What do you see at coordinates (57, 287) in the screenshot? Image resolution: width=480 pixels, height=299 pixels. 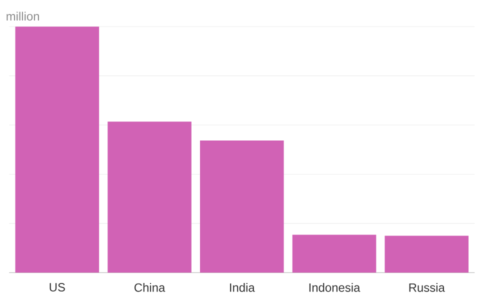 I see `x-tick-label: US` at bounding box center [57, 287].